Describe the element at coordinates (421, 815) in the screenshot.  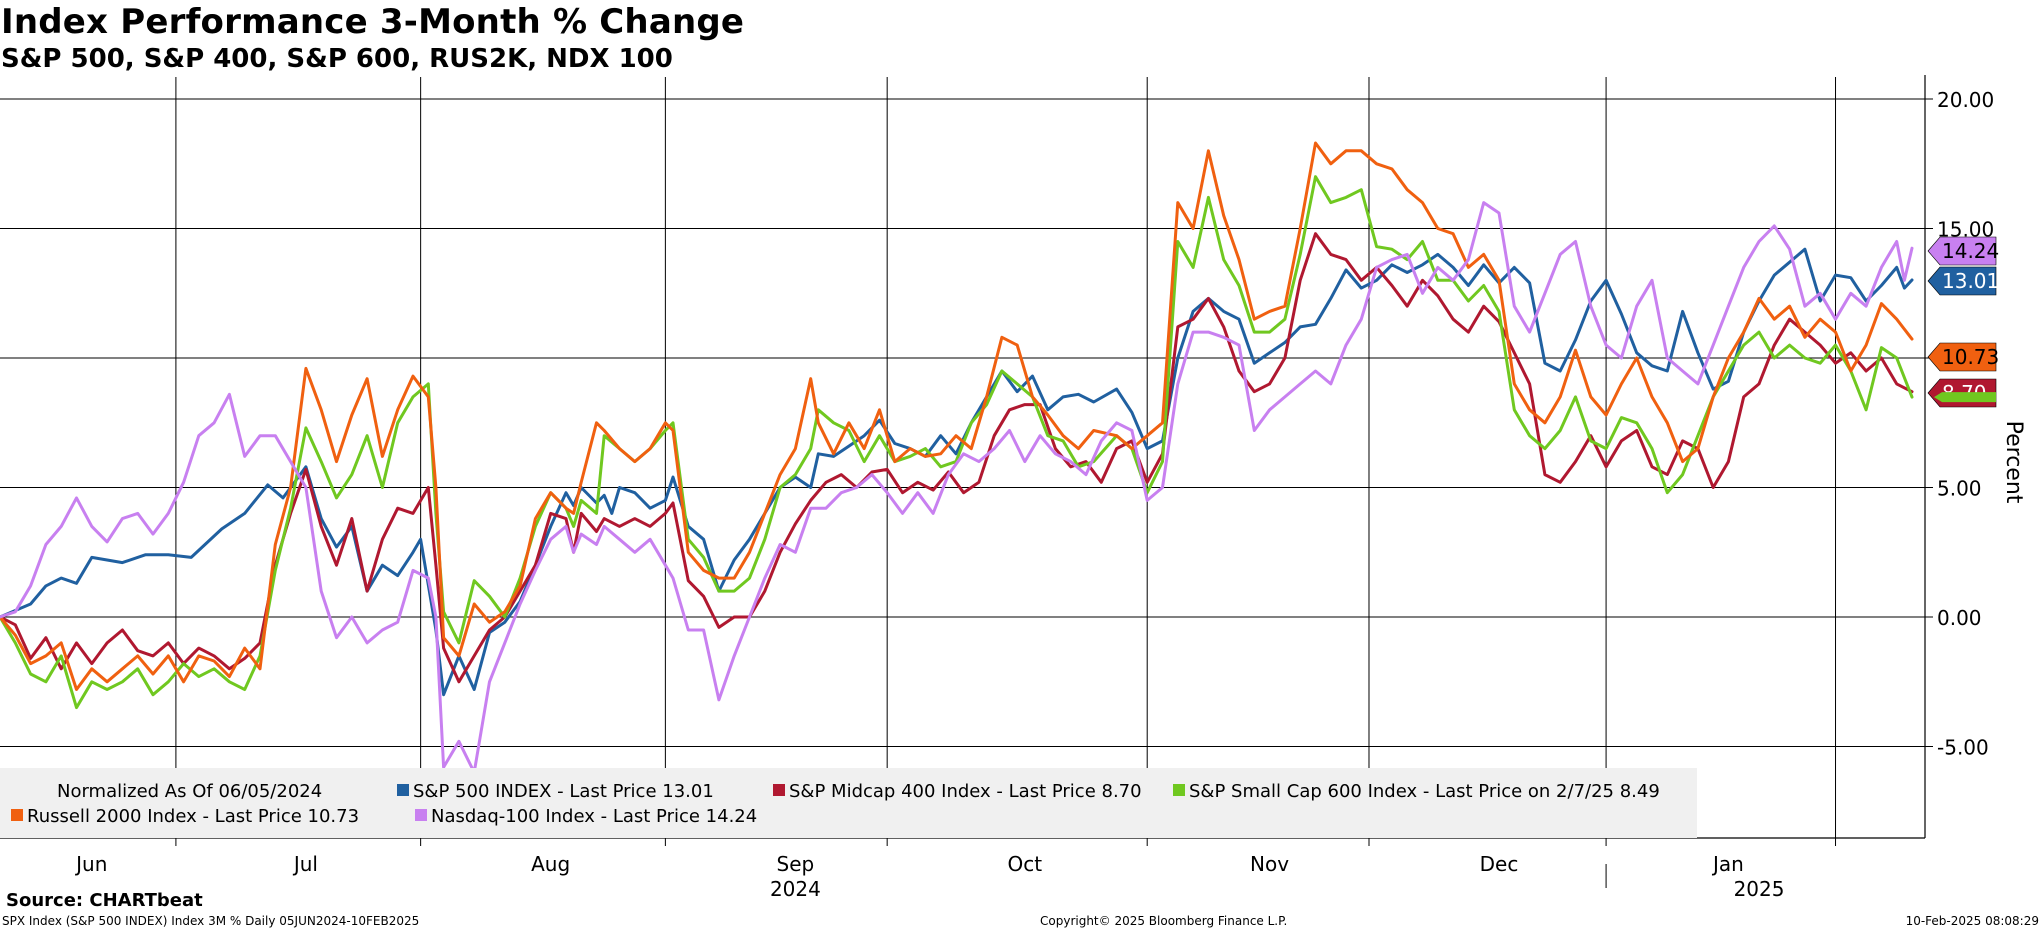
I see `legend-swatch-ndx` at that location.